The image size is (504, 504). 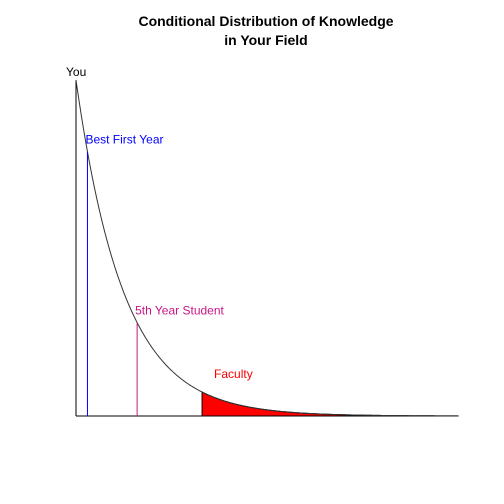 I want to click on chart-title-line-2: in Your Field, so click(x=266, y=40).